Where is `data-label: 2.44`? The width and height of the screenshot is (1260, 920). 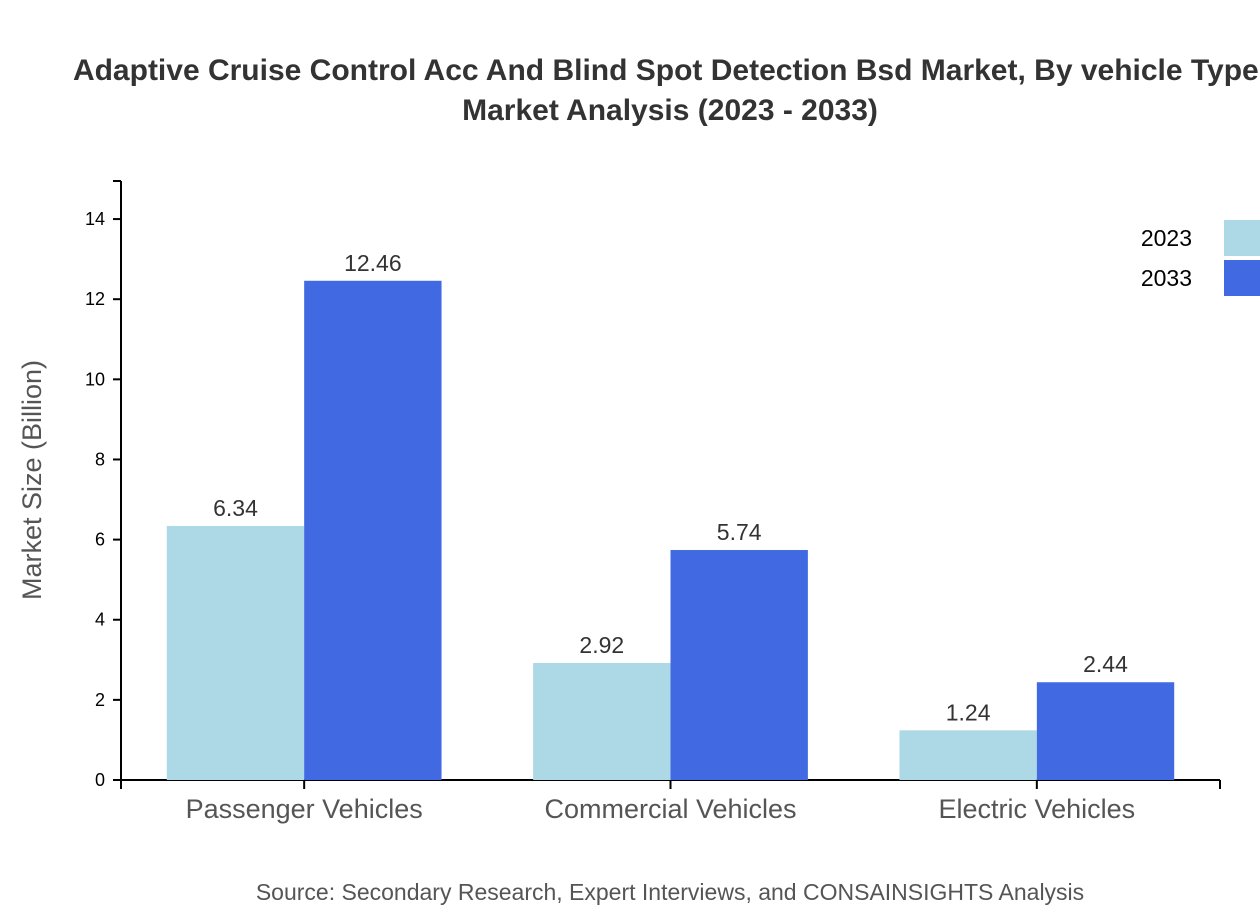 data-label: 2.44 is located at coordinates (1105, 664).